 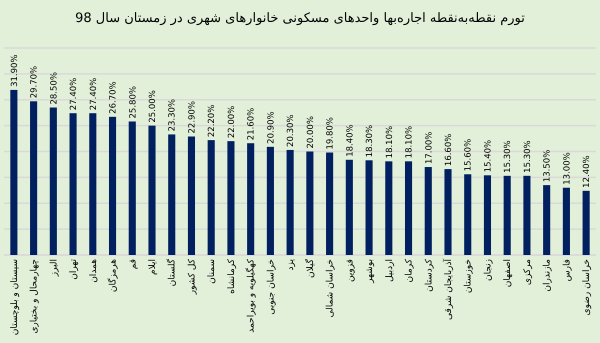 What do you see at coordinates (587, 287) in the screenshot?
I see `x-tick-label: خراسان رضوی` at bounding box center [587, 287].